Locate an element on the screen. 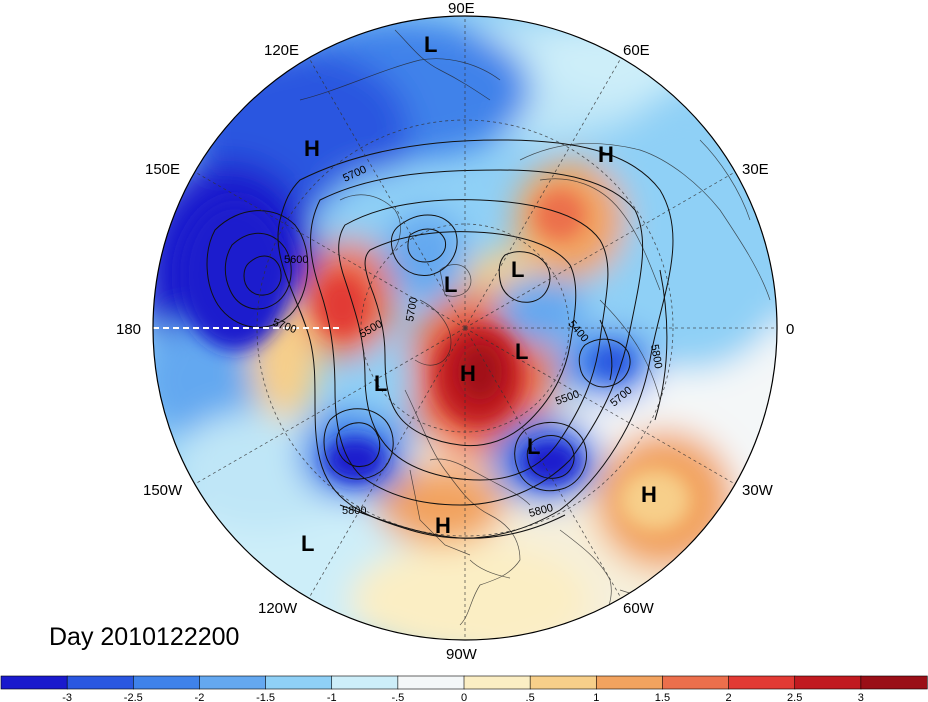 Image resolution: width=928 pixels, height=702 pixels. colorbar-tick-label: 1.5 is located at coordinates (662, 697).